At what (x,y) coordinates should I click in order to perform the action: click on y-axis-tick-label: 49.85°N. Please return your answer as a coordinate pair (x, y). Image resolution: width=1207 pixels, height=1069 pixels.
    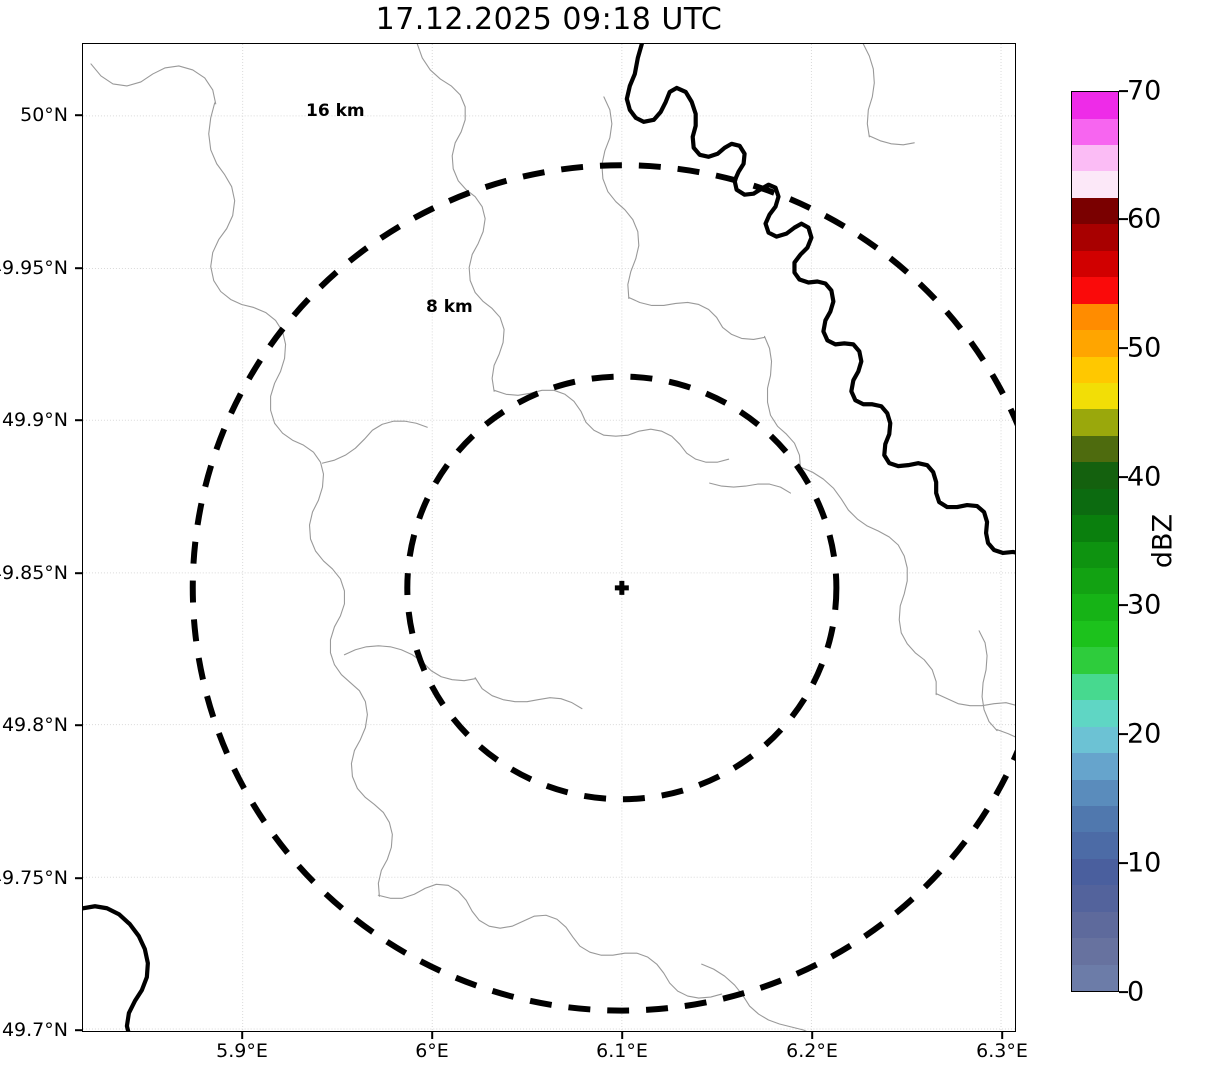
    Looking at the image, I should click on (34, 573).